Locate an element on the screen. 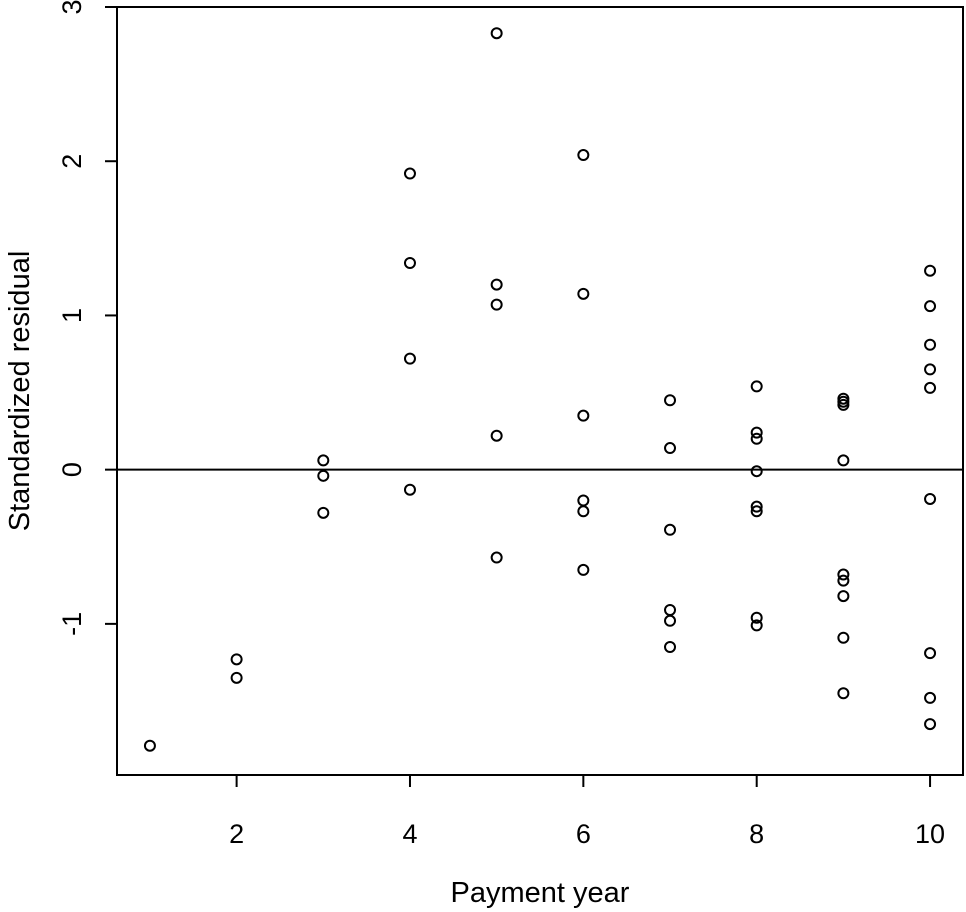  y-axis-title: Standardized residual is located at coordinates (20, 391).